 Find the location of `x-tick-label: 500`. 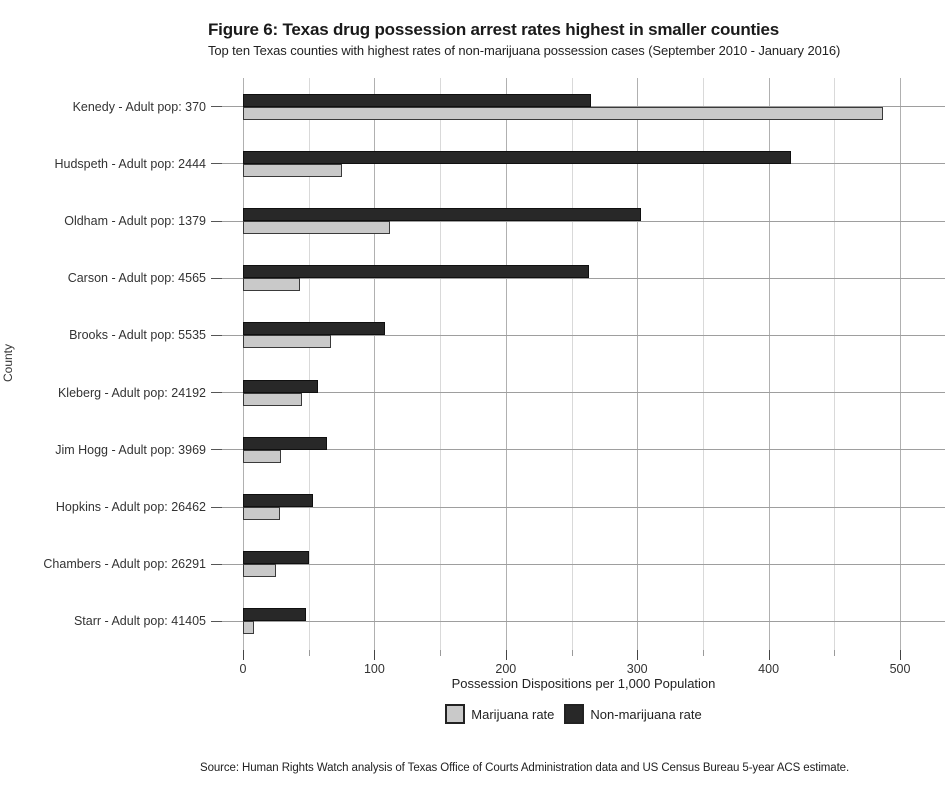

x-tick-label: 500 is located at coordinates (900, 669).